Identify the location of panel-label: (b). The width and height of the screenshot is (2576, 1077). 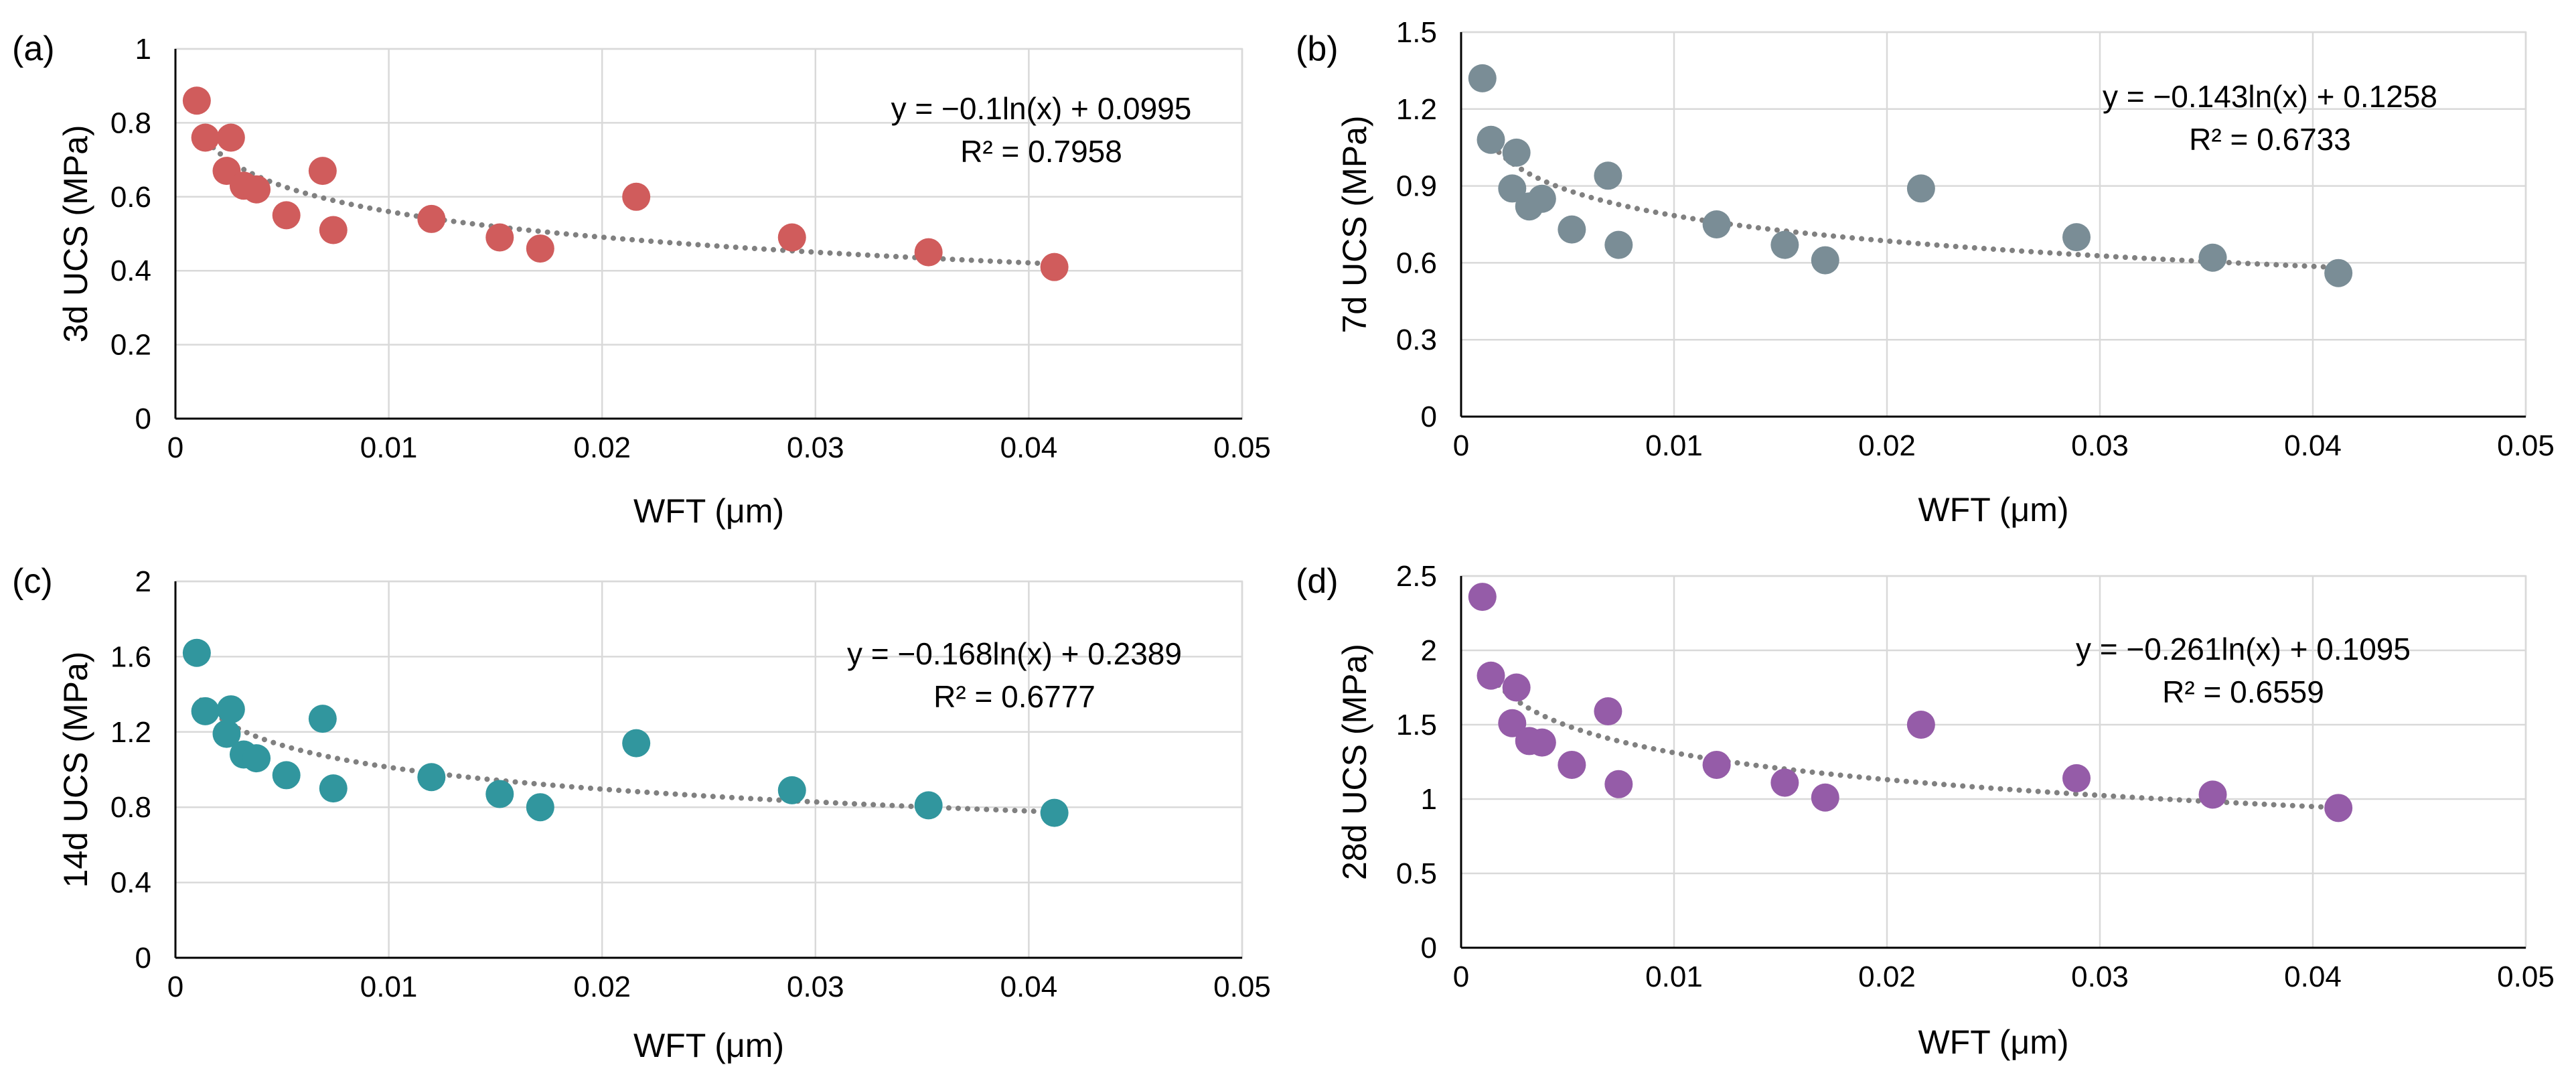
(1317, 49).